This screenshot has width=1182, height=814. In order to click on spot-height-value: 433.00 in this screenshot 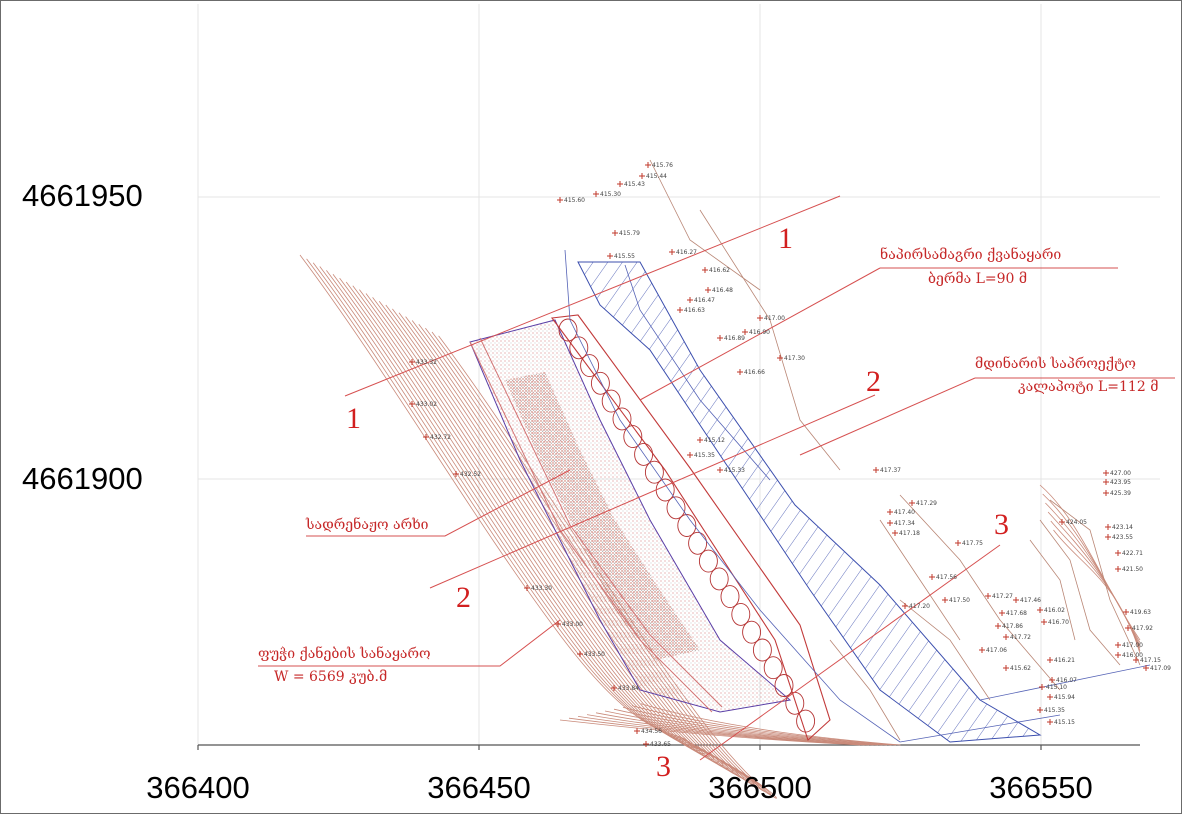, I will do `click(572, 624)`.